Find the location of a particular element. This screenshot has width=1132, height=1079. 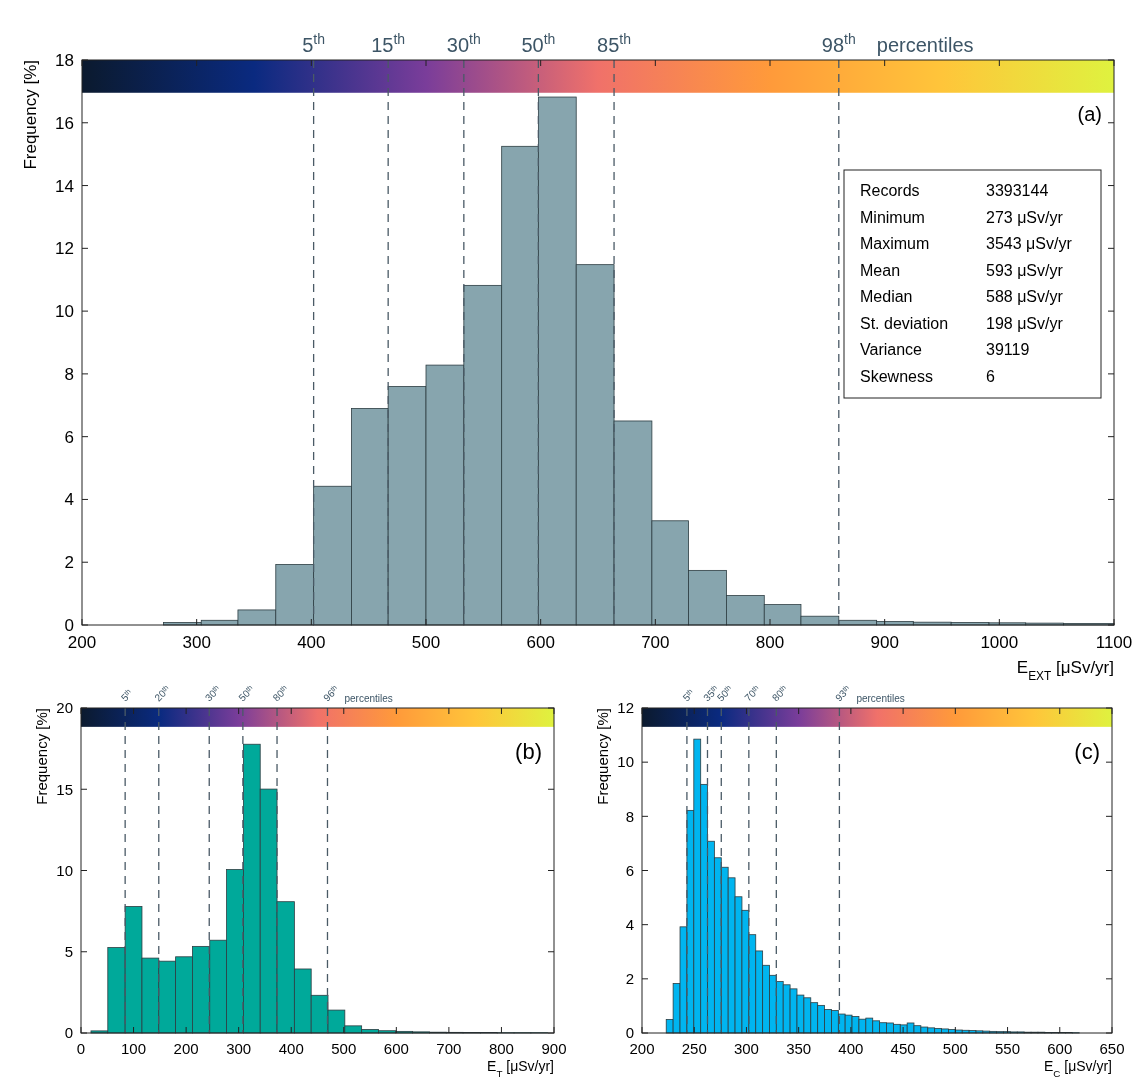

annotation: (a) is located at coordinates (1089, 113).